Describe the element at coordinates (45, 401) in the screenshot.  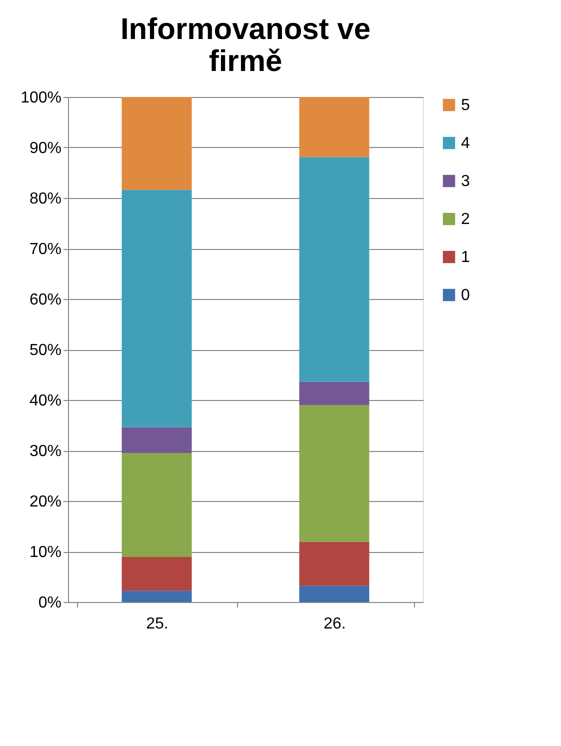
I see `y-tick-label: 40%` at that location.